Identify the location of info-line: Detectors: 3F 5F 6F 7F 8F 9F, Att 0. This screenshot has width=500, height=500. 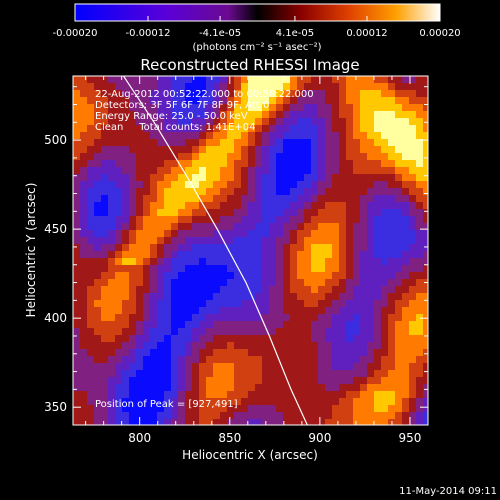
(182, 105).